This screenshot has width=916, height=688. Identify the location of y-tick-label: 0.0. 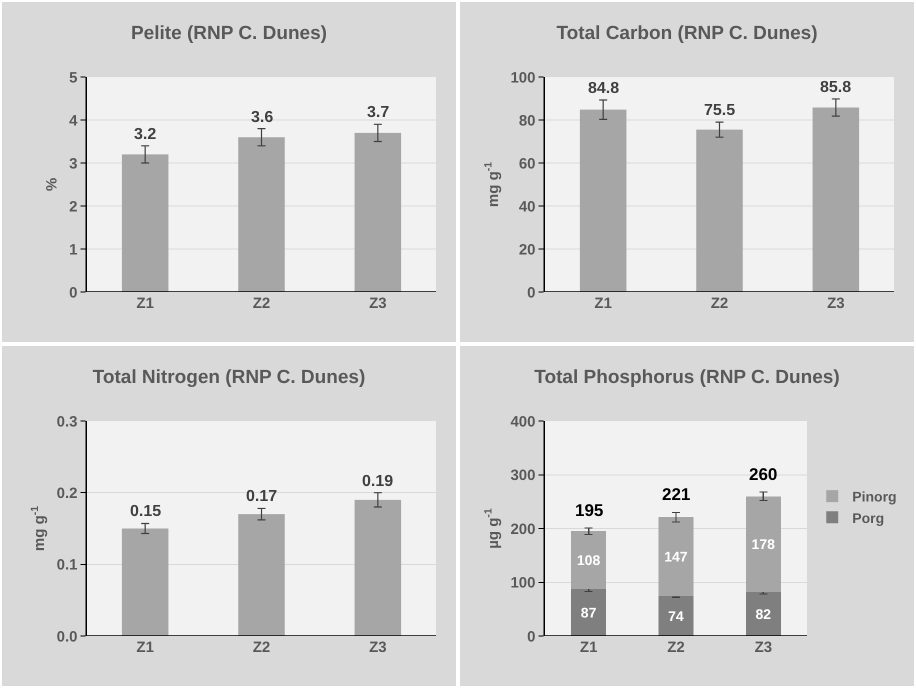
(67, 637).